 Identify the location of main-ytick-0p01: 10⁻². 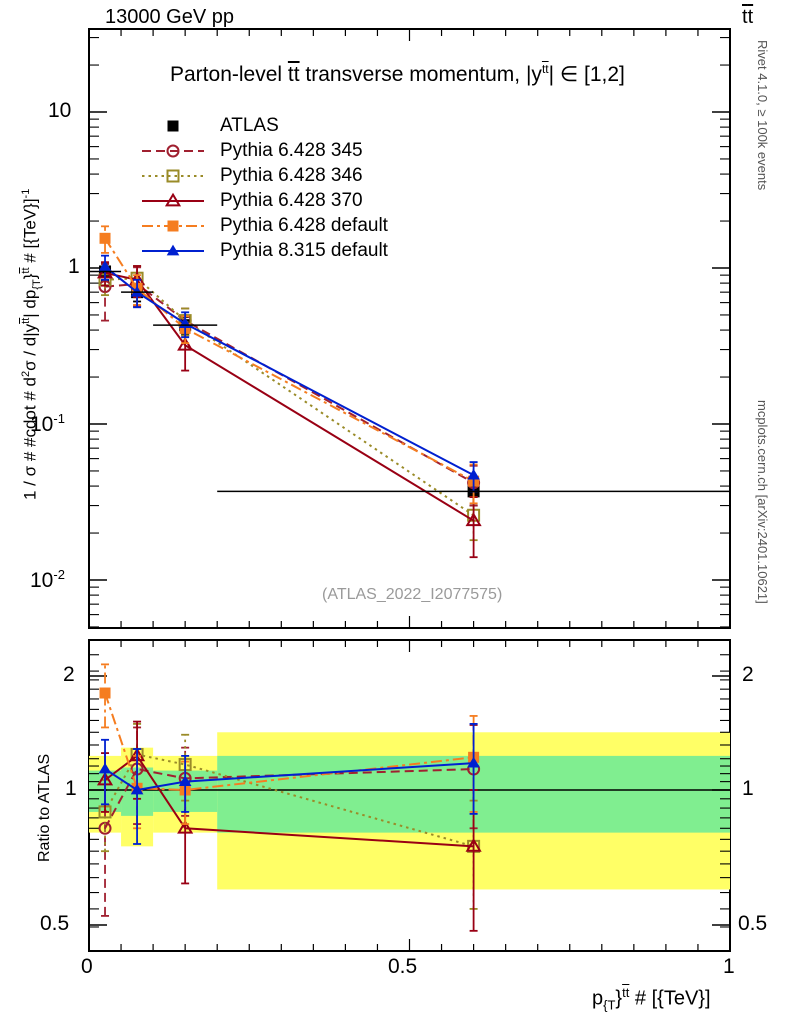
(47, 579).